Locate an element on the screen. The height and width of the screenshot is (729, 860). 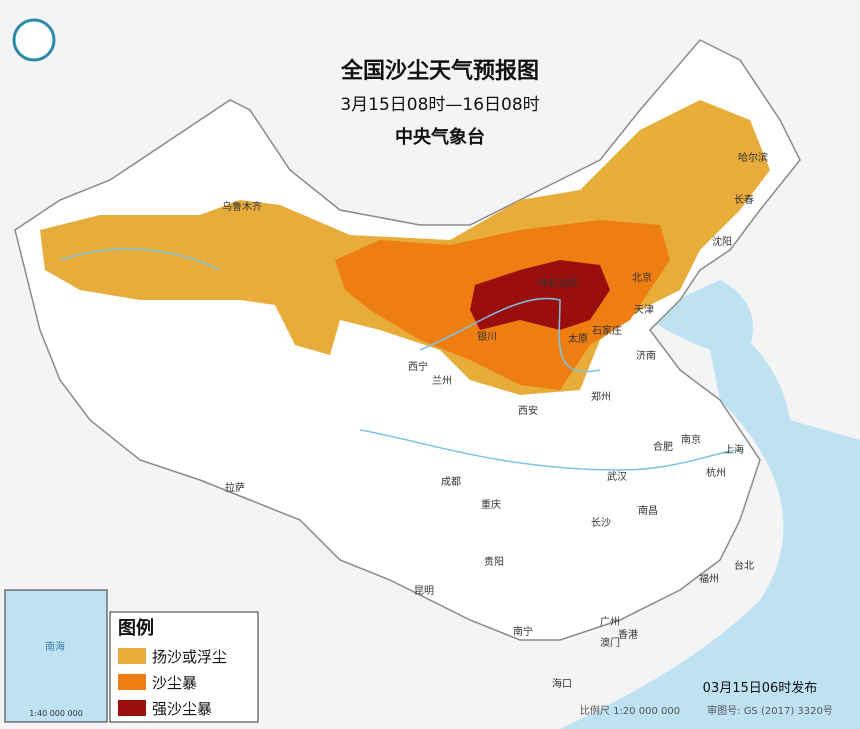
city-label: 北京 is located at coordinates (642, 277).